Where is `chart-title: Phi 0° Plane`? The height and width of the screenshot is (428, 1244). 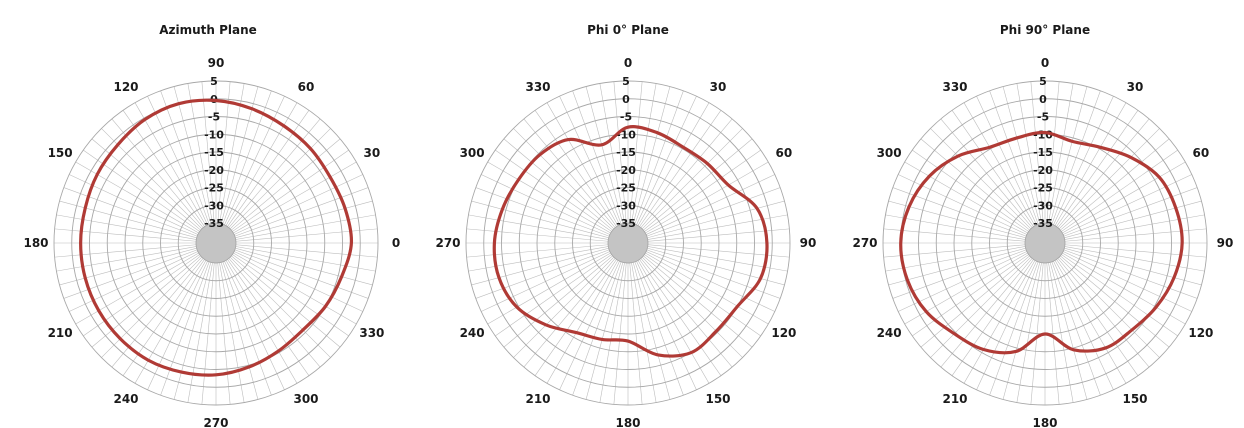
chart-title: Phi 0° Plane is located at coordinates (628, 30).